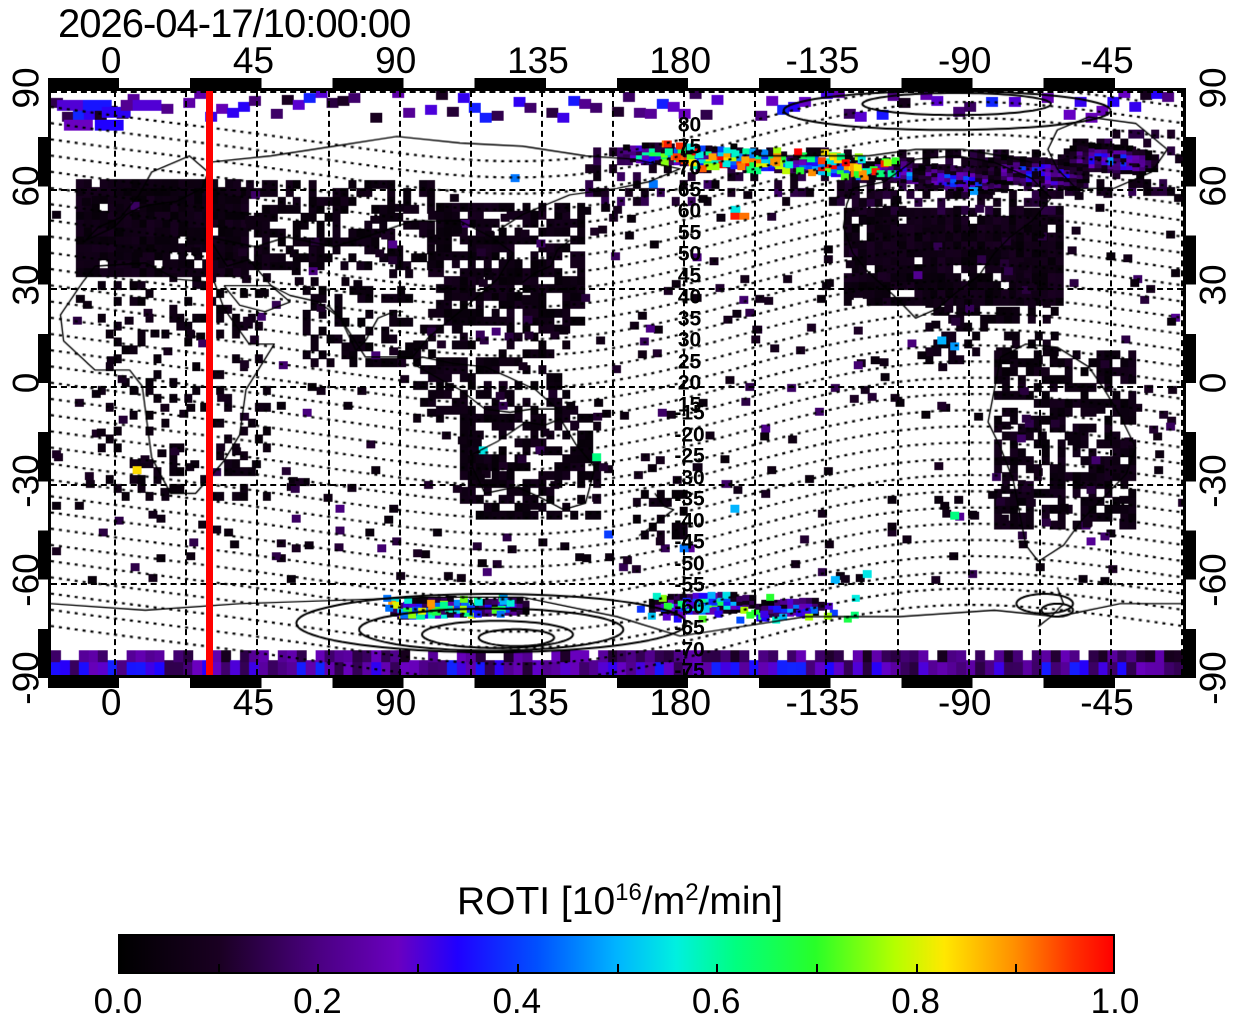  Describe the element at coordinates (915, 1001) in the screenshot. I see `colorbar-tick-label: 0.8` at that location.